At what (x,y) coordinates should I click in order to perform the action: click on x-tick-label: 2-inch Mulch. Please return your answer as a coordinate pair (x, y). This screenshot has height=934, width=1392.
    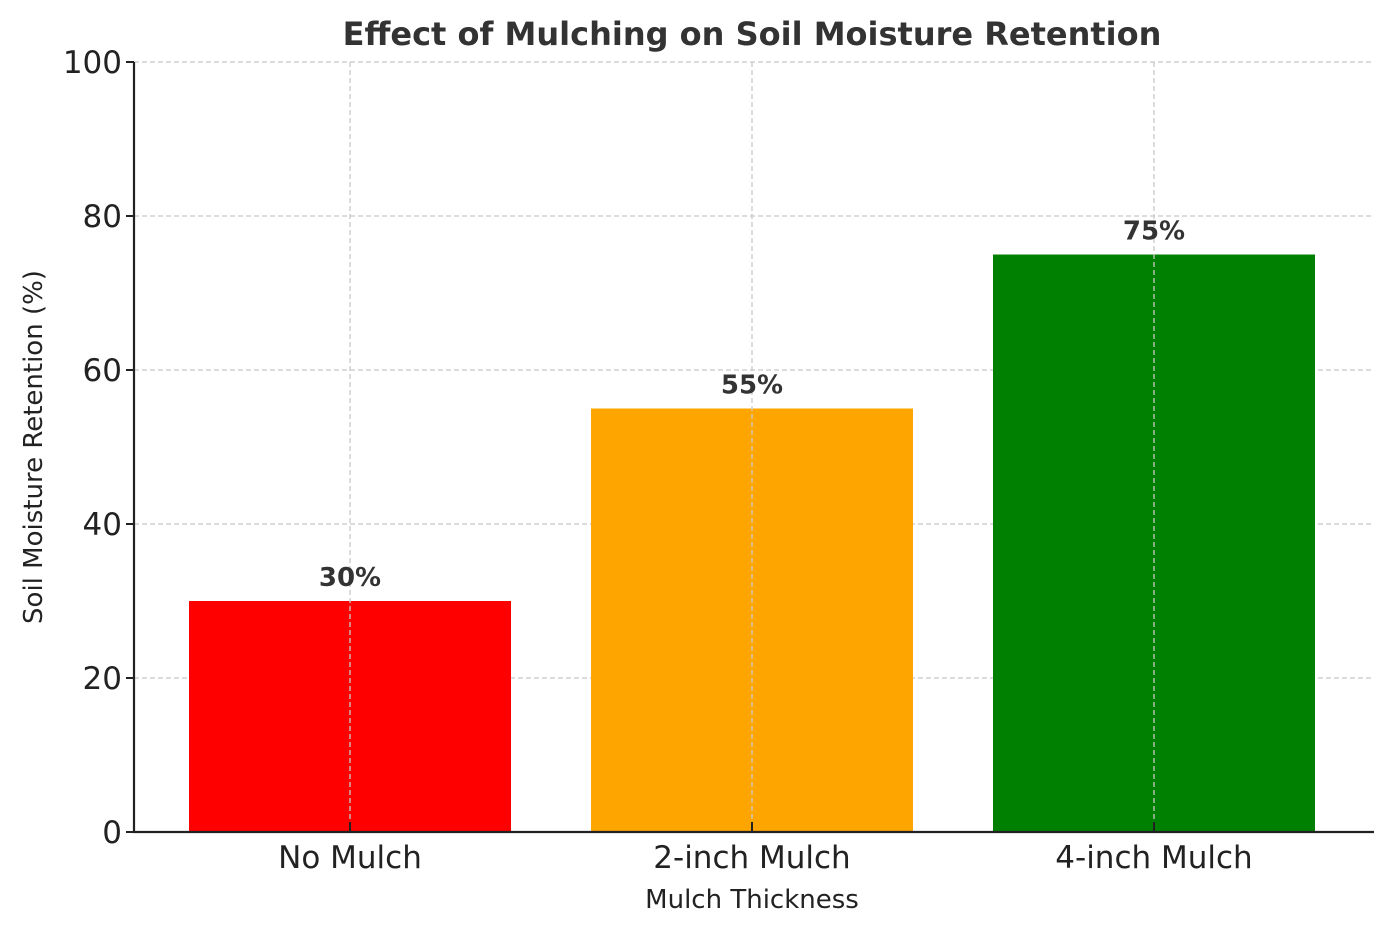
    Looking at the image, I should click on (751, 858).